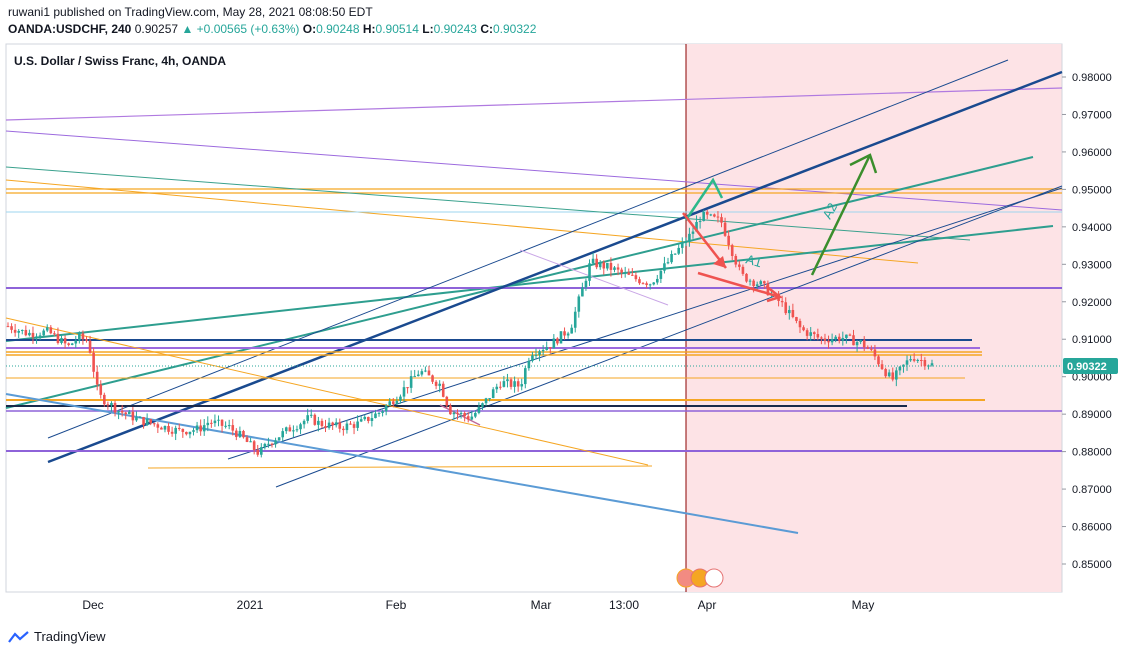 The width and height of the screenshot is (1139, 657). I want to click on last-price: 0.90257, so click(156, 29).